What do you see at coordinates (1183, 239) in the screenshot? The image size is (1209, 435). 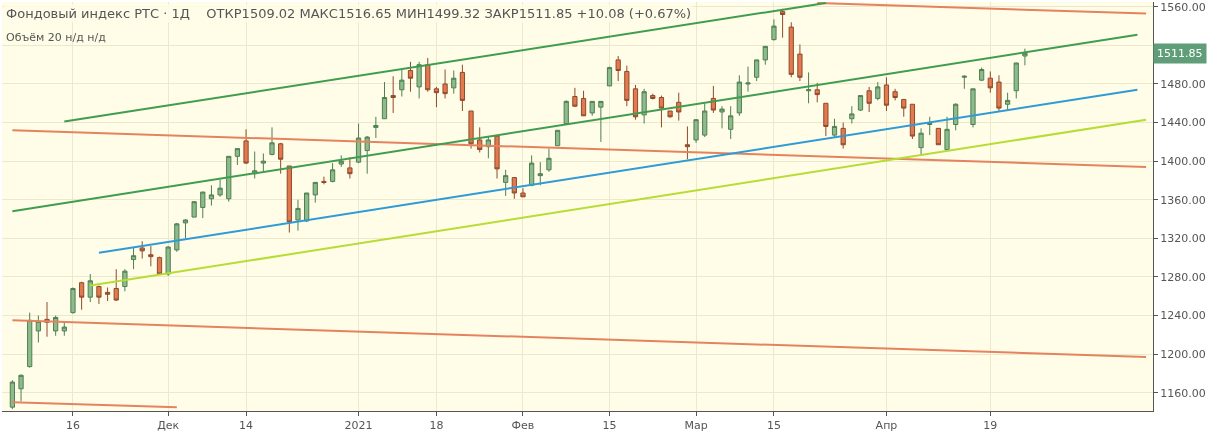 I see `y-tick-label: 1320.00` at bounding box center [1183, 239].